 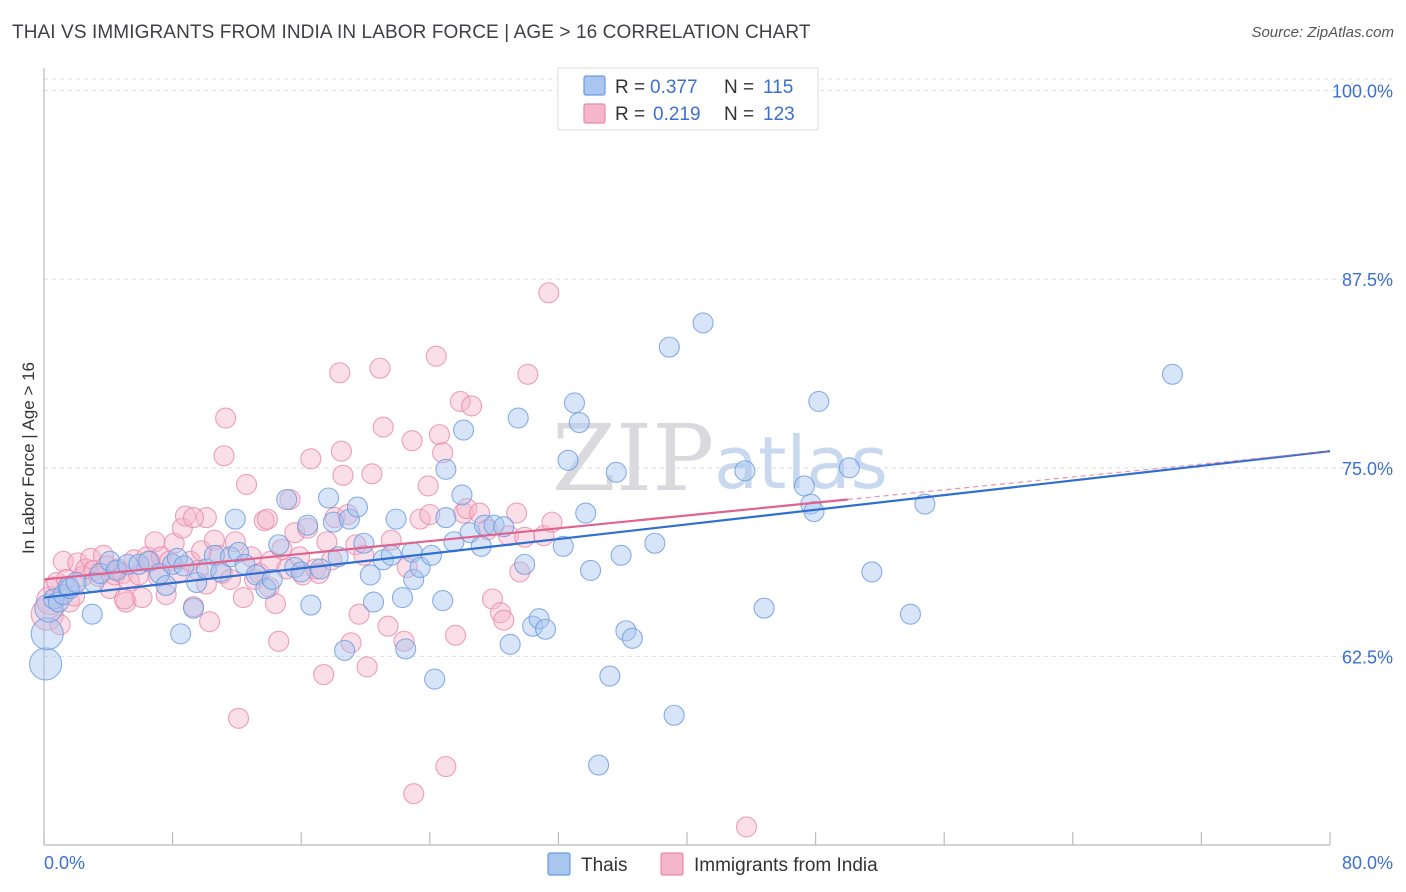 I want to click on bottom-legend: Thais Immigrants from India, so click(x=712, y=864).